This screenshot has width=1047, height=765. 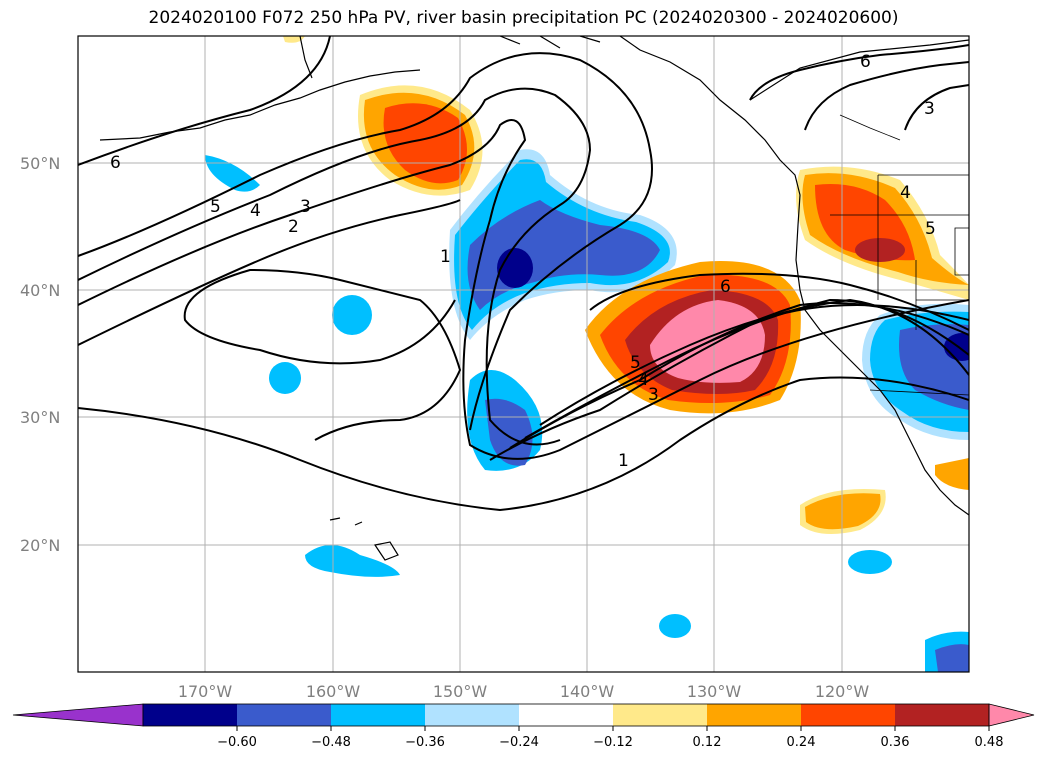 I want to click on latitude-labels: 50°N 40°N 30°N 20°N, so click(x=40, y=354).